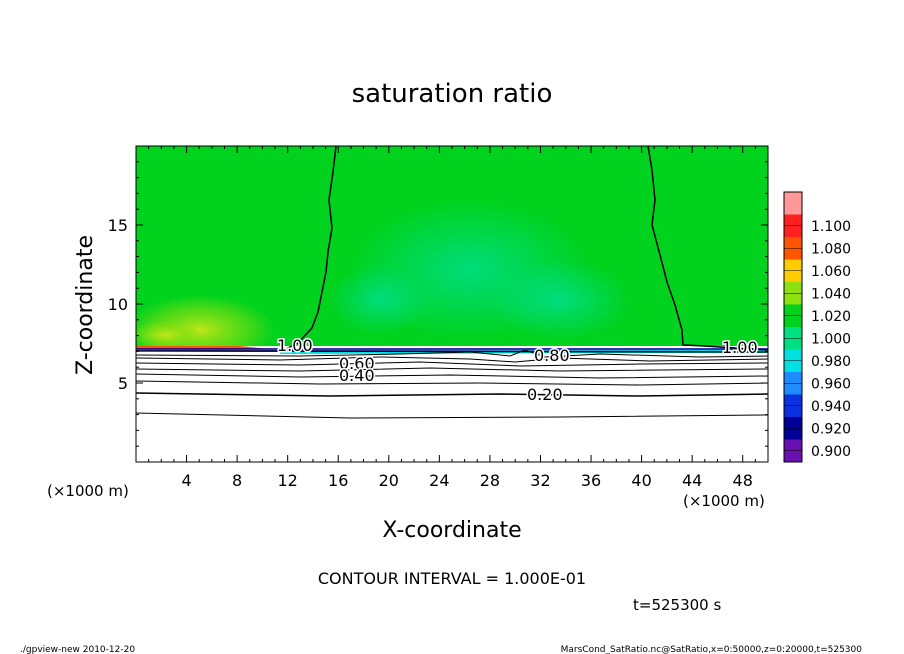 This screenshot has height=654, width=904. I want to click on x-tick-label: 44, so click(692, 480).